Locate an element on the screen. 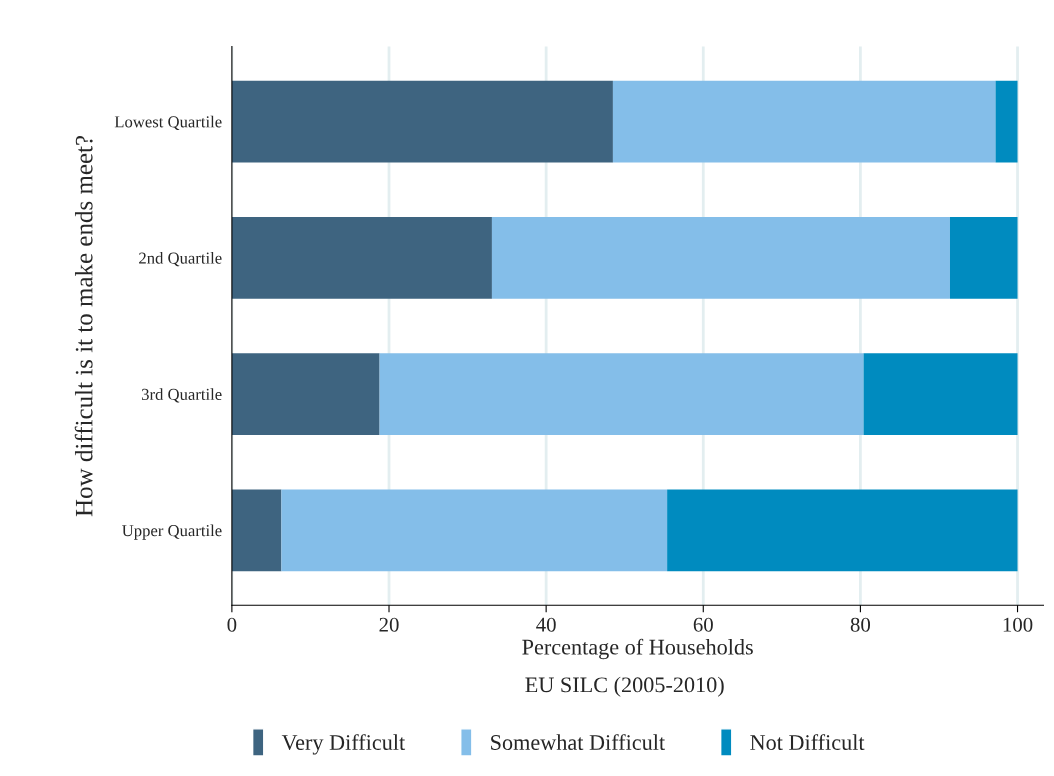 Image resolution: width=1054 pixels, height=776 pixels. y-tick-label: Upper Quartile is located at coordinates (172, 532).